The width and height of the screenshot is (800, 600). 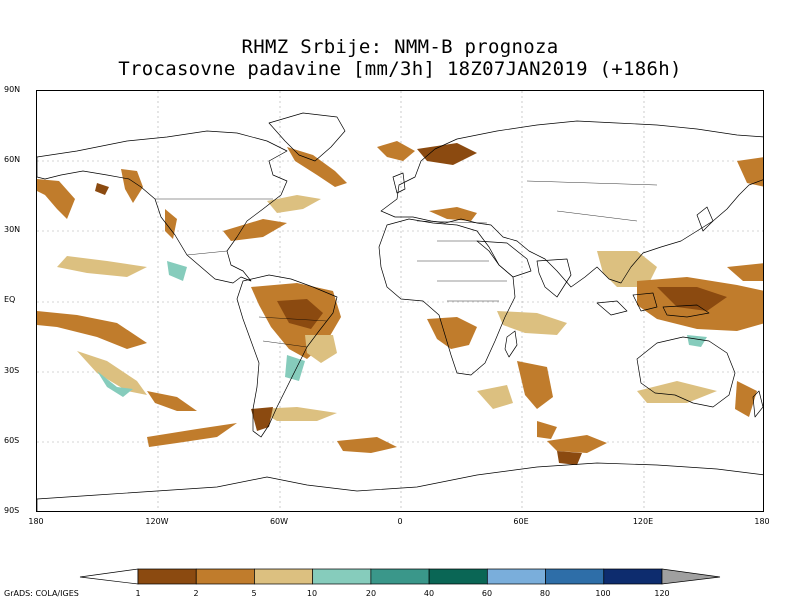 What do you see at coordinates (521, 521) in the screenshot?
I see `lon-label-60e: 60E` at bounding box center [521, 521].